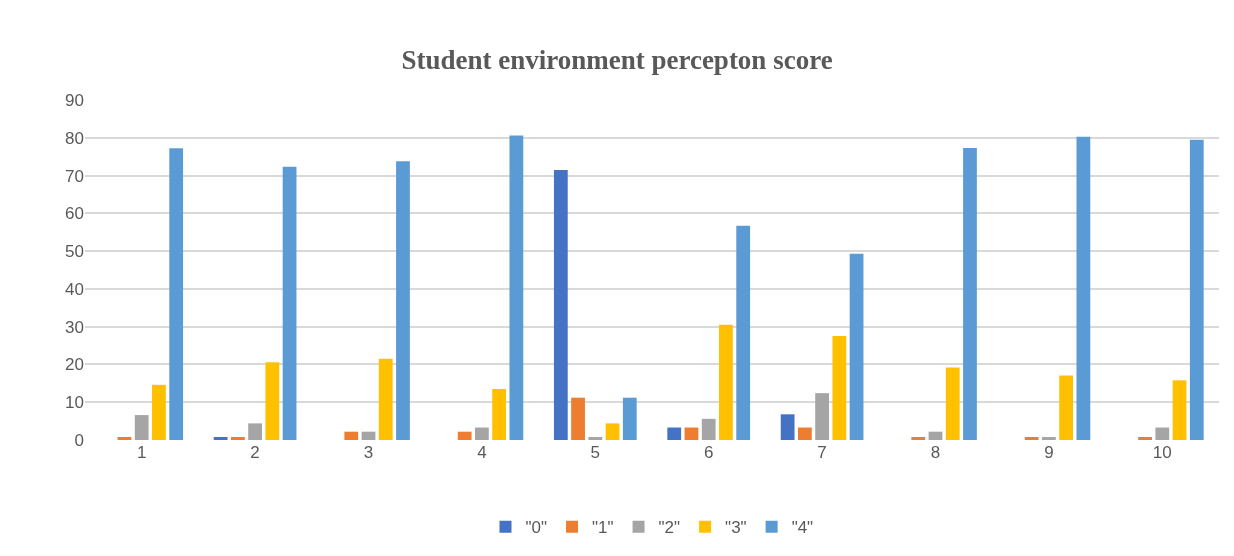 This screenshot has height=556, width=1234. I want to click on y-tick-label: 60, so click(74, 214).